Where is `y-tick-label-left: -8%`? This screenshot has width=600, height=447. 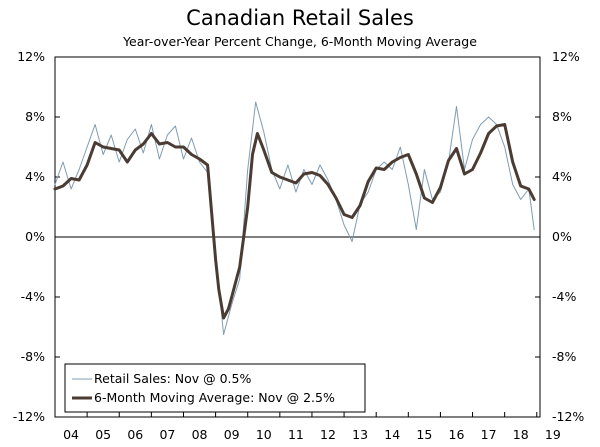 y-tick-label-left: -8% is located at coordinates (33, 356).